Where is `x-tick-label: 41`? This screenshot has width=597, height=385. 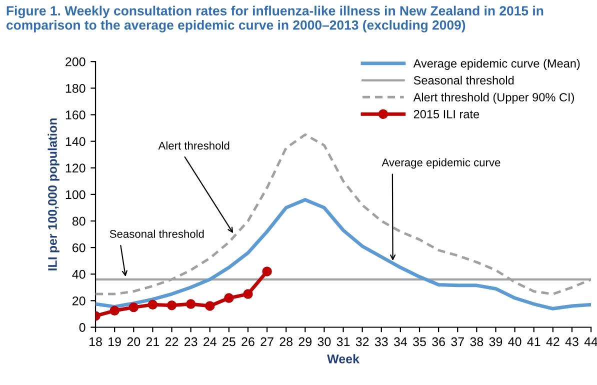
x-tick-label: 41 is located at coordinates (533, 341).